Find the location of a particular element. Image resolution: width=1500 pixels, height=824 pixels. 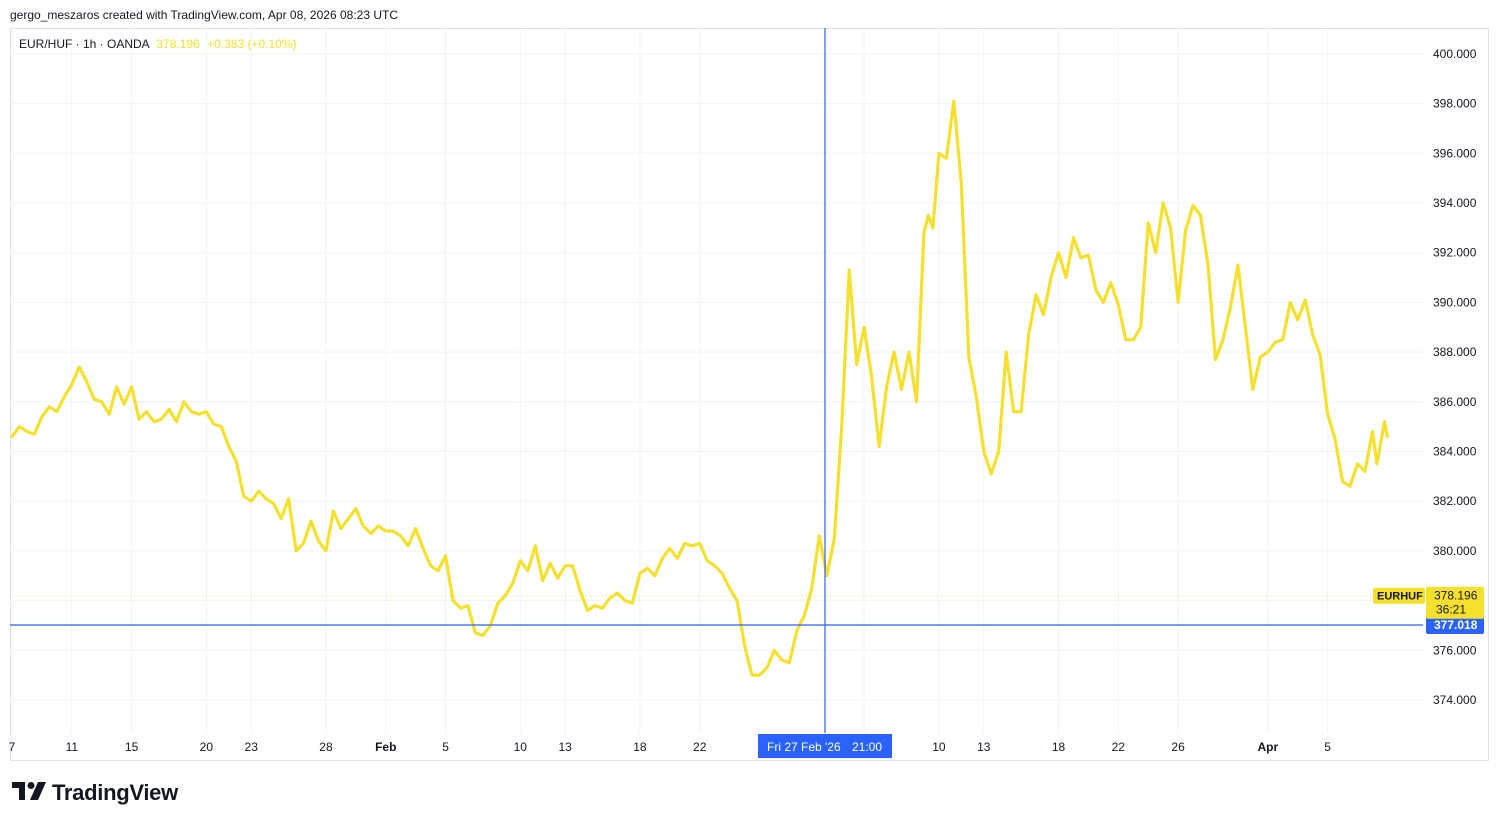

ticker-badge is located at coordinates (1399, 595).